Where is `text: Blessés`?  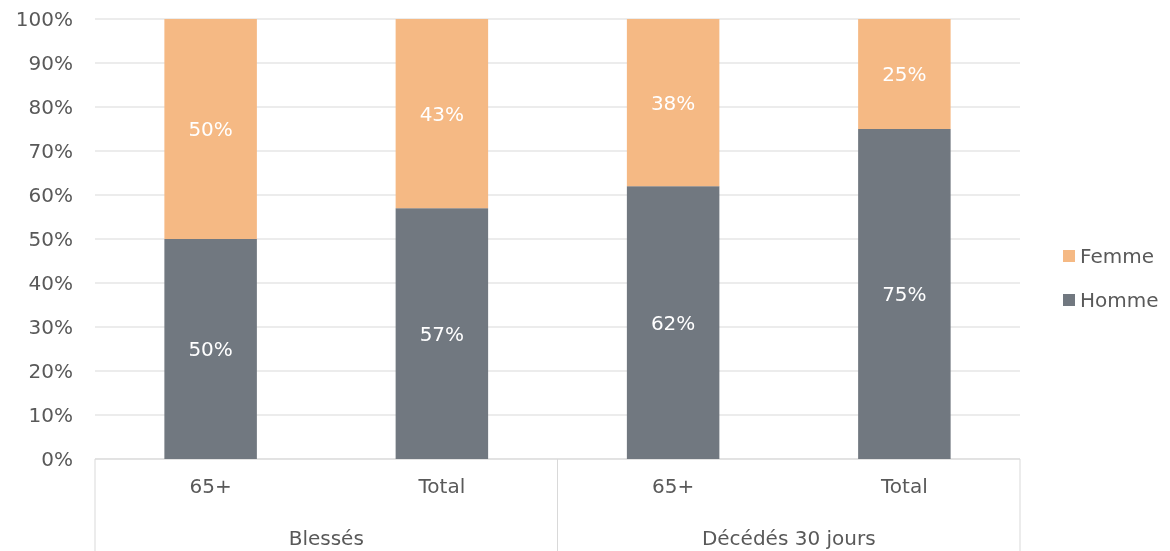
text: Blessés is located at coordinates (326, 538).